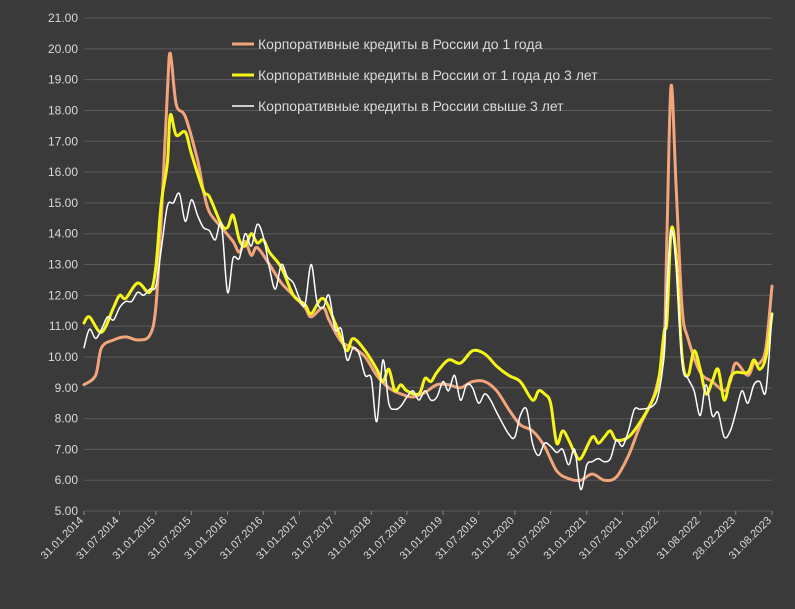  What do you see at coordinates (67, 388) in the screenshot?
I see `y-tick-label: 9.00` at bounding box center [67, 388].